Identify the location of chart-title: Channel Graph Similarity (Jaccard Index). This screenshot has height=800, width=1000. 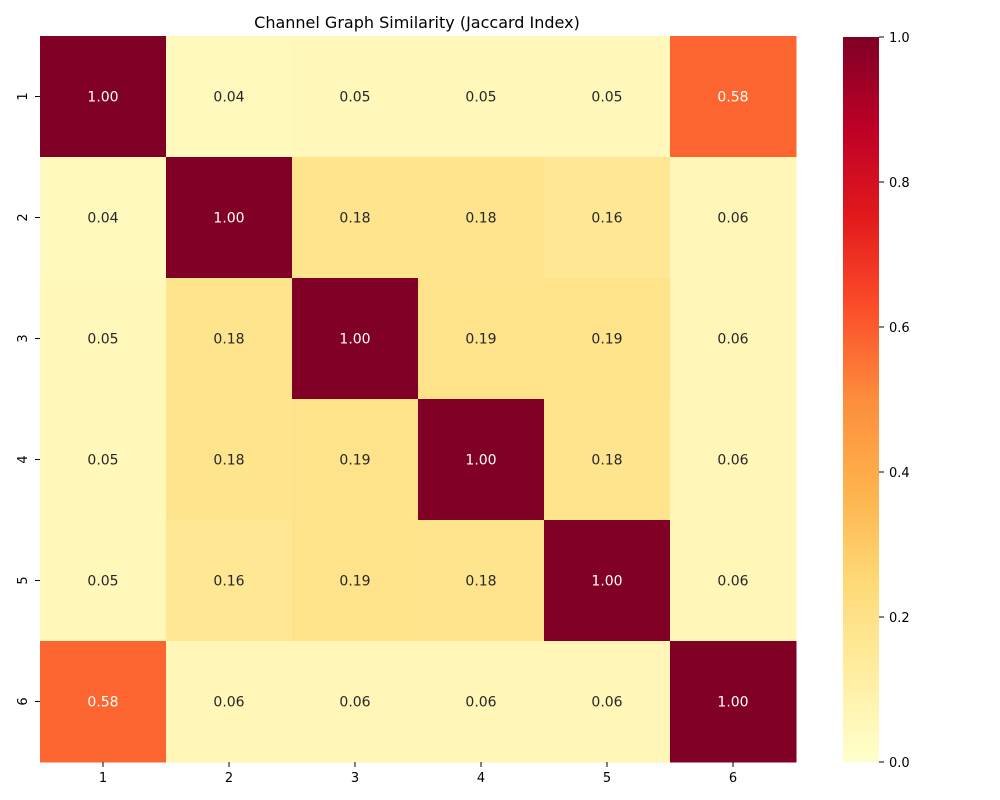
(417, 22).